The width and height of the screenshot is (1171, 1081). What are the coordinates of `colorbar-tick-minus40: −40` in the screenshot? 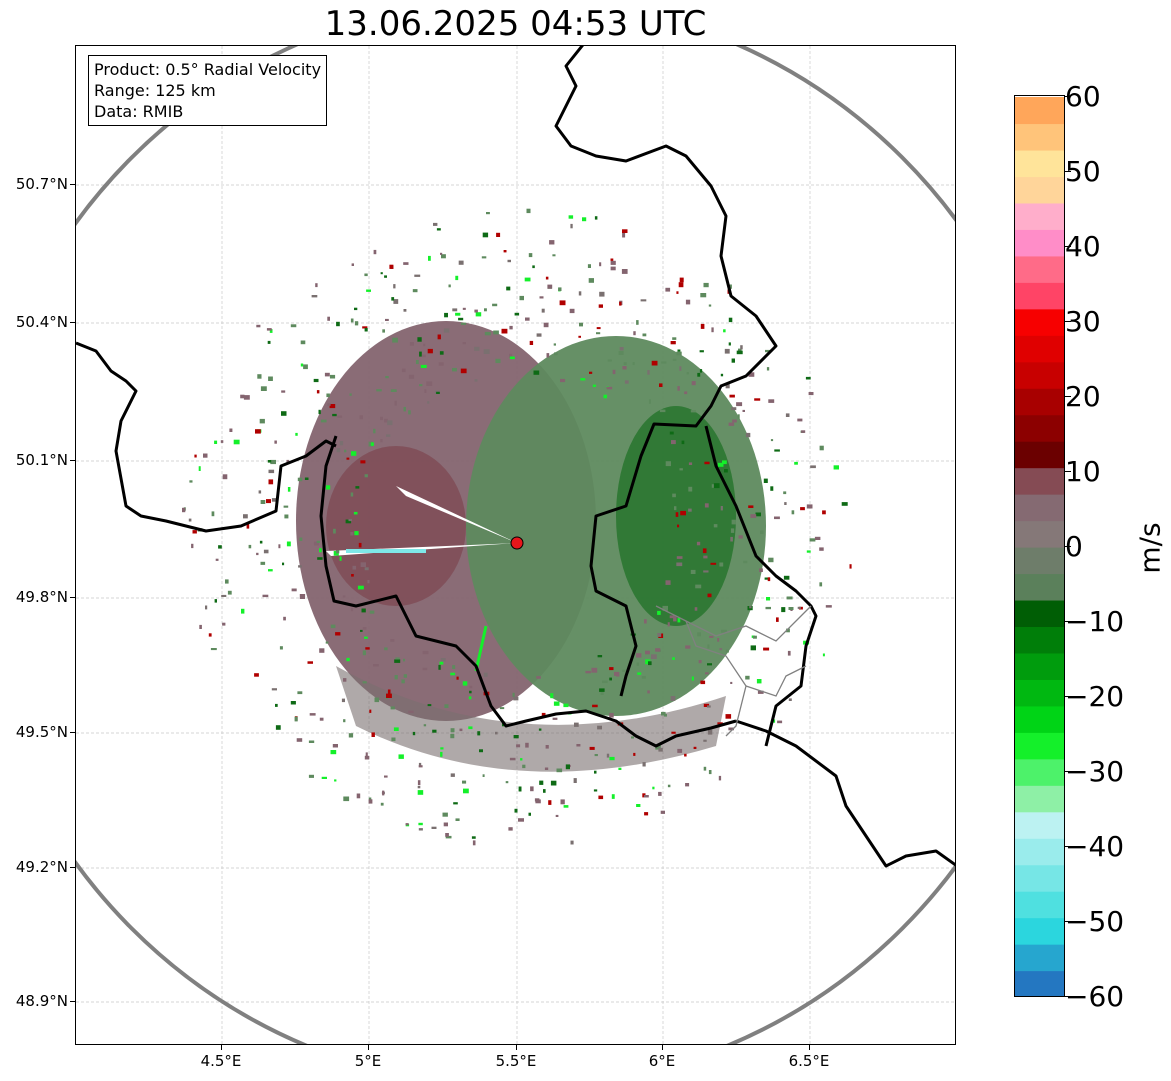 It's located at (1095, 846).